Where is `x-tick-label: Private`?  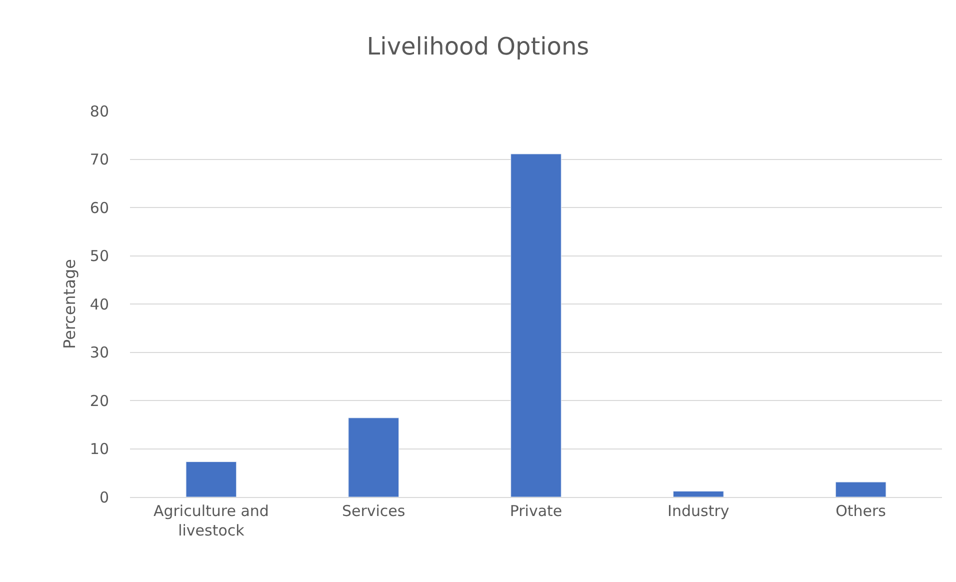
x-tick-label: Private is located at coordinates (536, 511).